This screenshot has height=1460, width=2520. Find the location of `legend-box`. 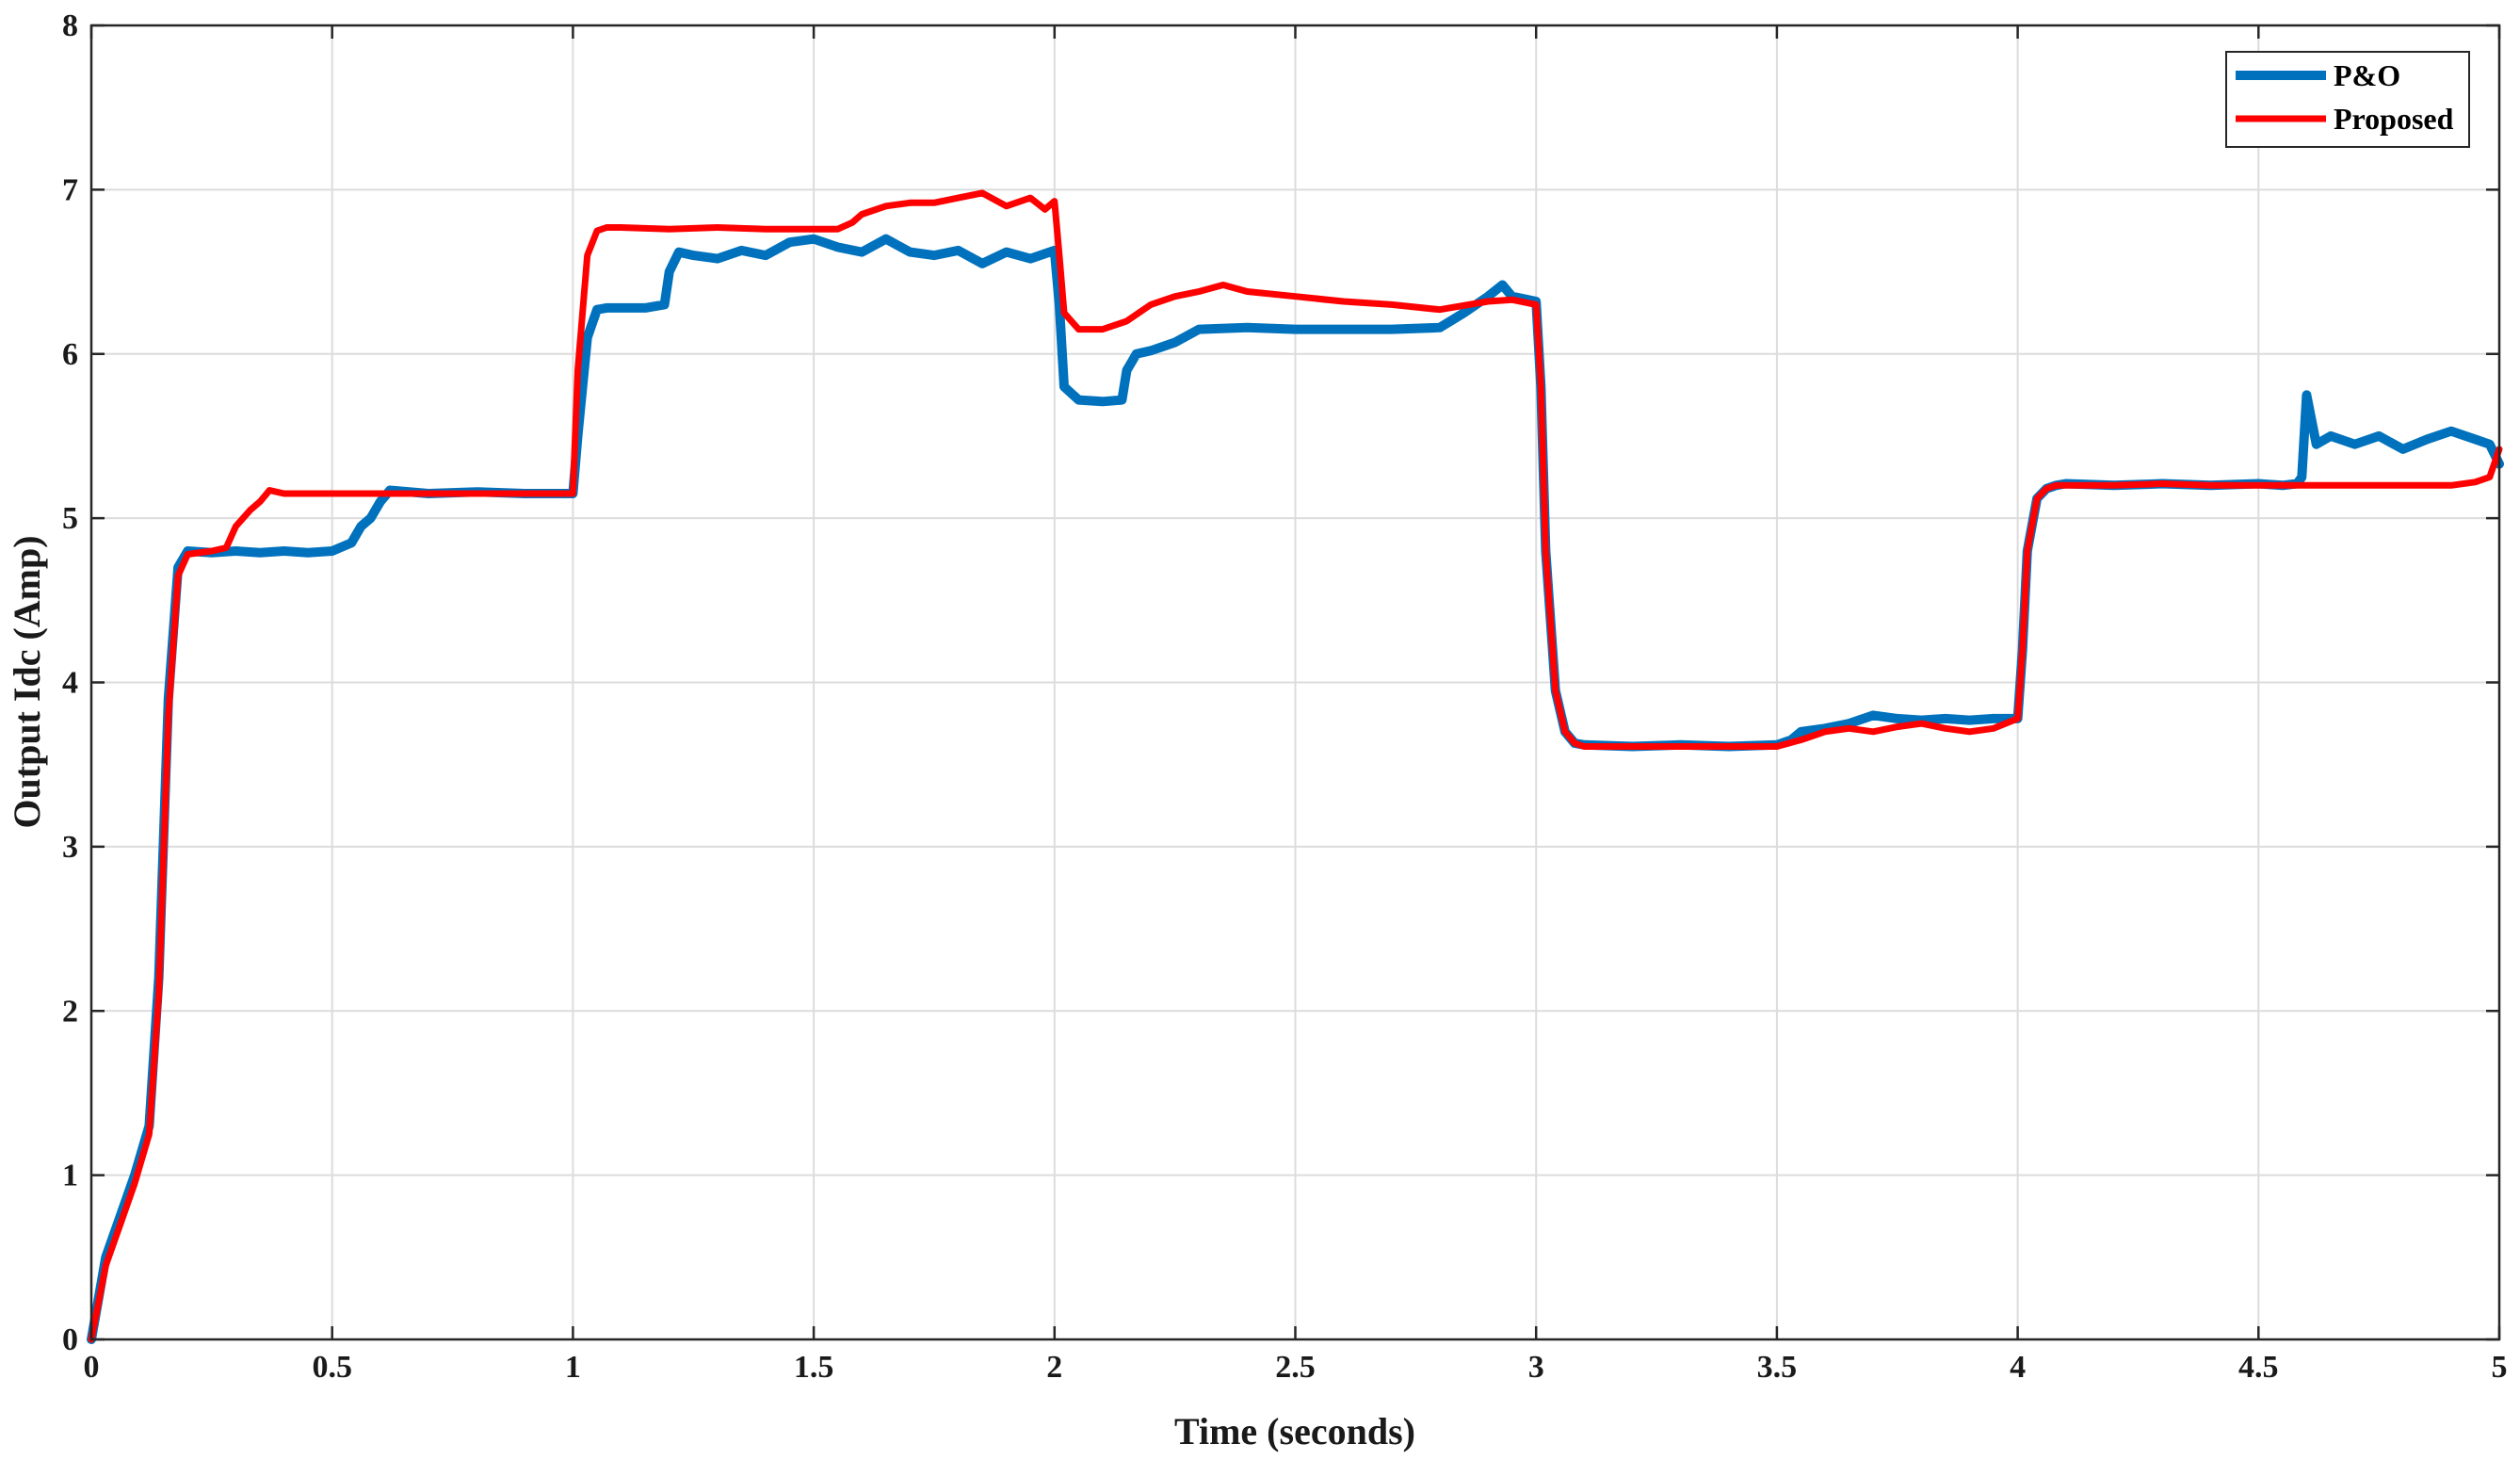

legend-box is located at coordinates (2347, 99).